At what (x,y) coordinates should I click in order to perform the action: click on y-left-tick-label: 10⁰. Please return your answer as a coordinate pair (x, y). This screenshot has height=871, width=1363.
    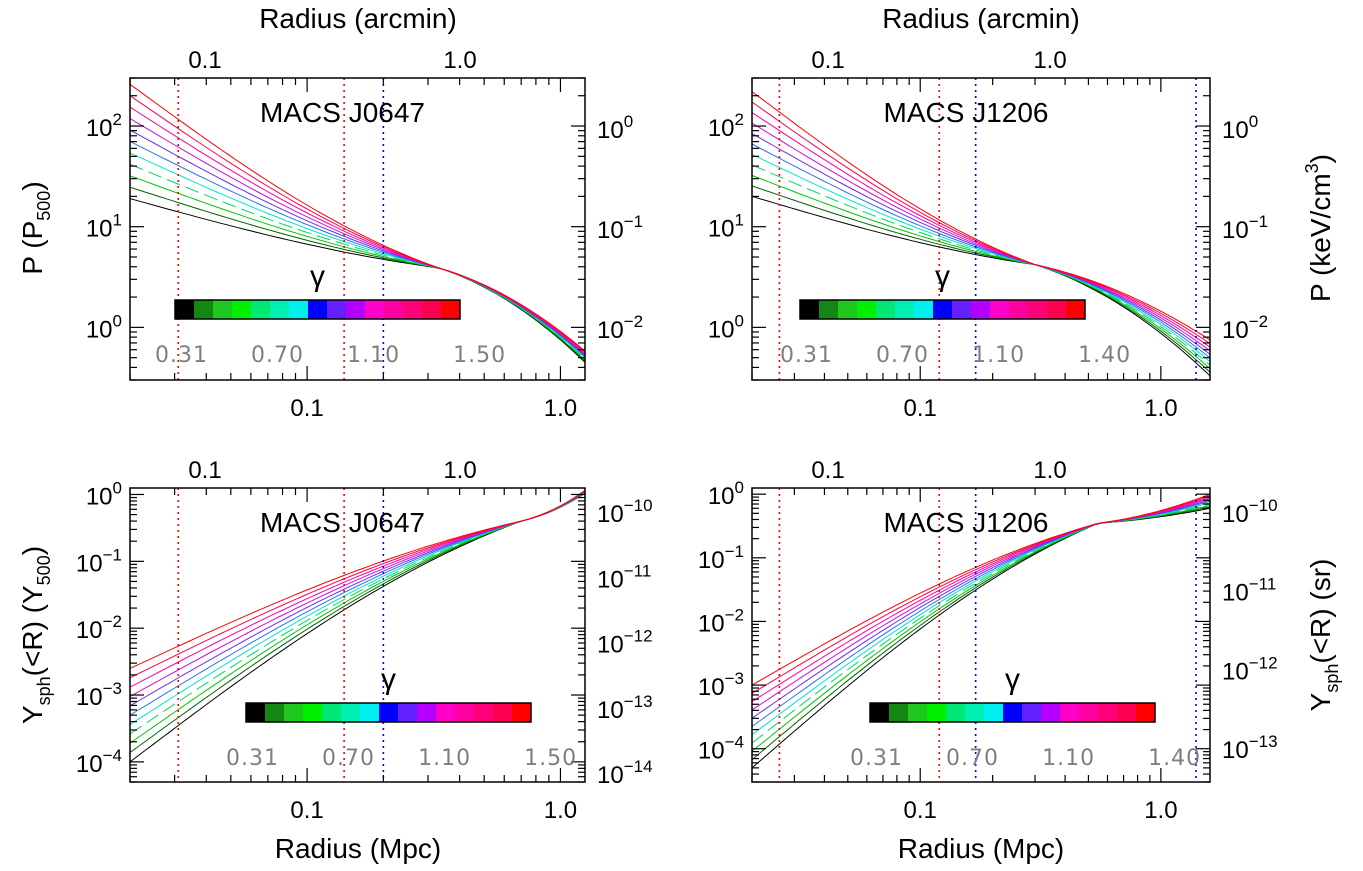
    Looking at the image, I should click on (104, 494).